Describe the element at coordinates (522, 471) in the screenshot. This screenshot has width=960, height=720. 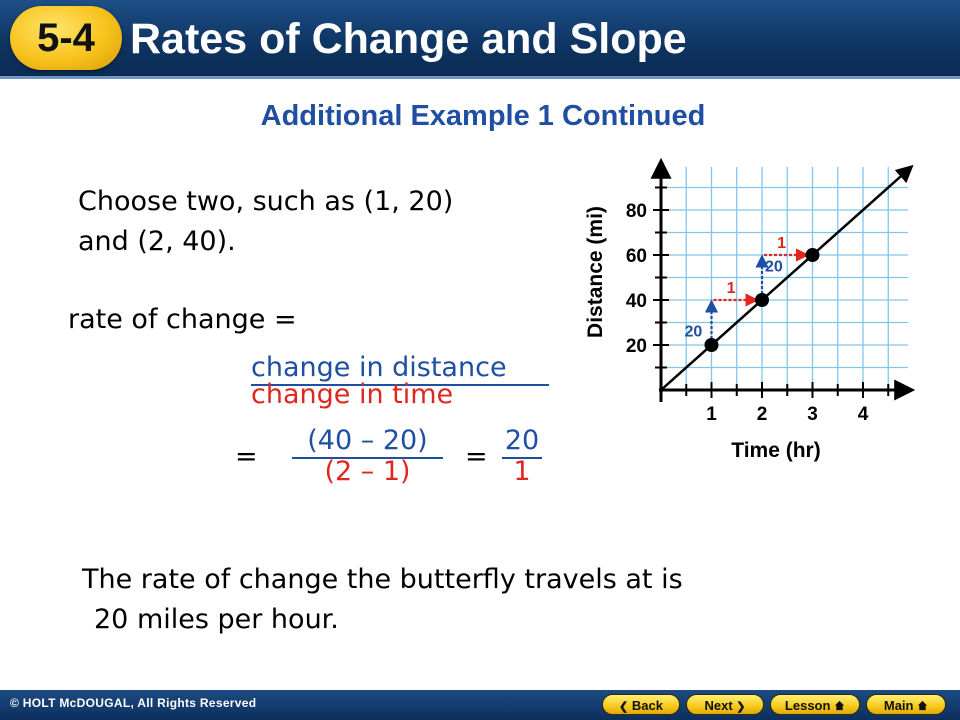
I see `fraction-denominator-result: 1` at that location.